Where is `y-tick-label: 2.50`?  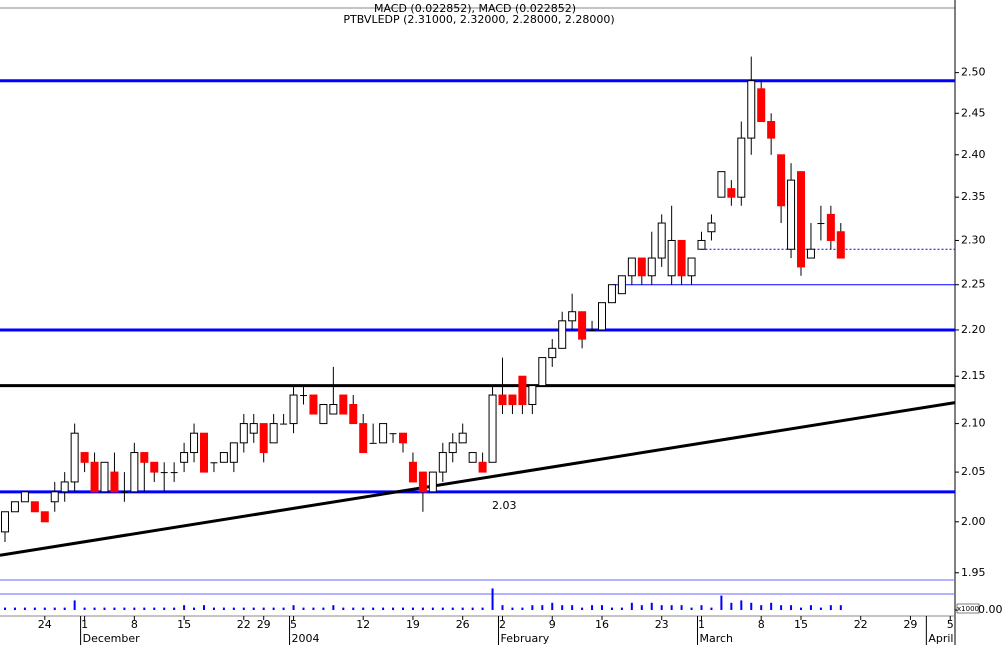
y-tick-label: 2.50 is located at coordinates (973, 72).